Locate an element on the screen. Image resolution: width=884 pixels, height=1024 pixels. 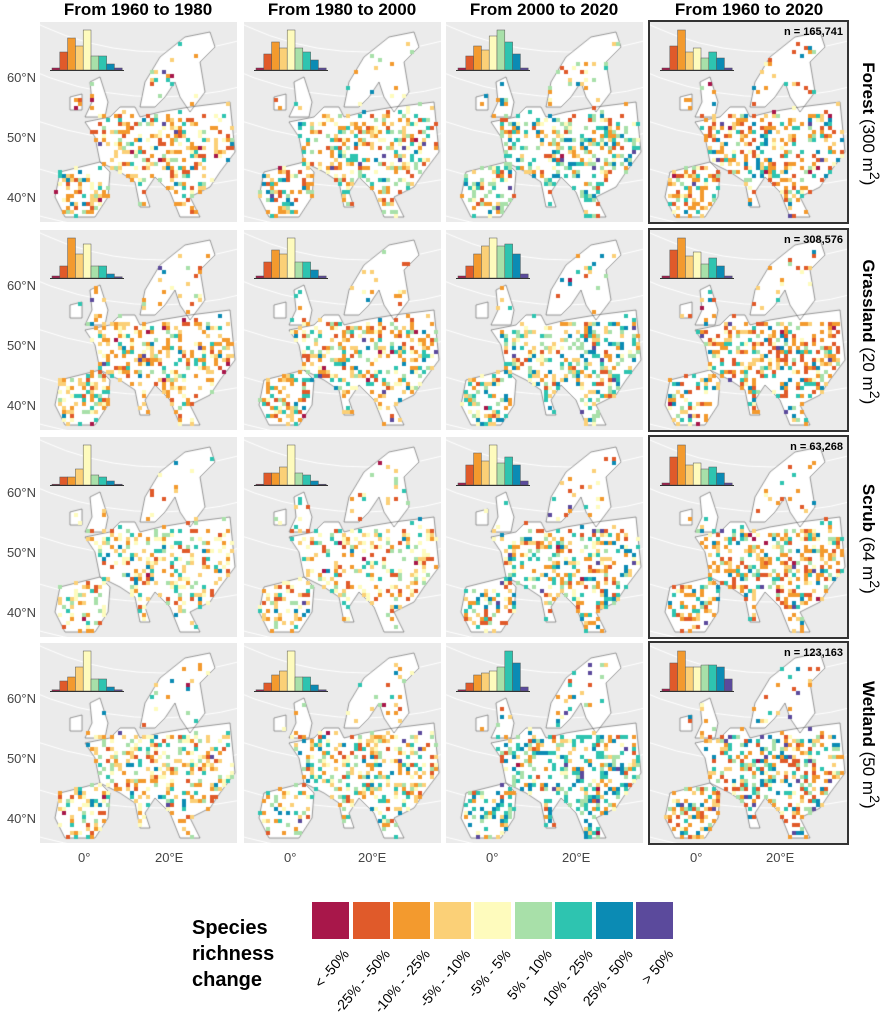
legend-title-line: change is located at coordinates (227, 980).